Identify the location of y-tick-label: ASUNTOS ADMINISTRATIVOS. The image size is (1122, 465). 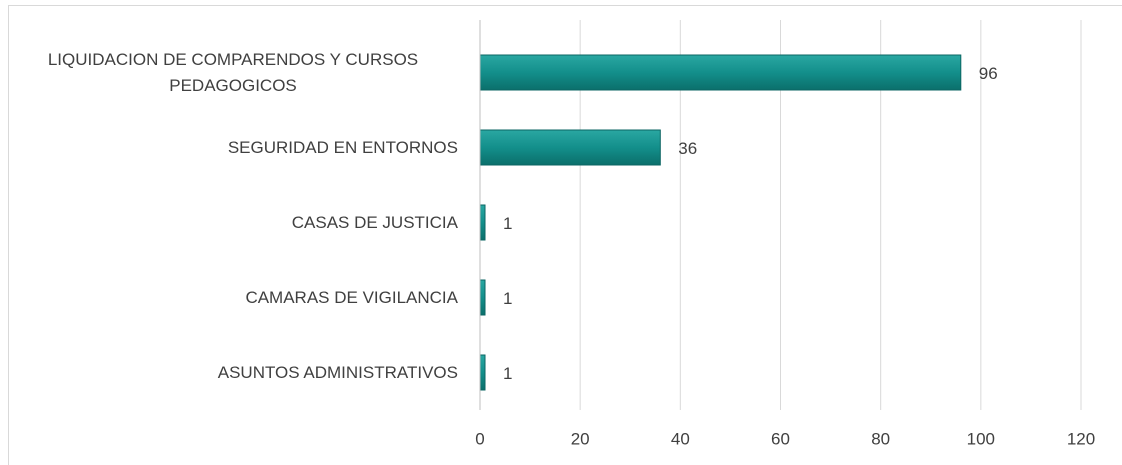
(233, 373).